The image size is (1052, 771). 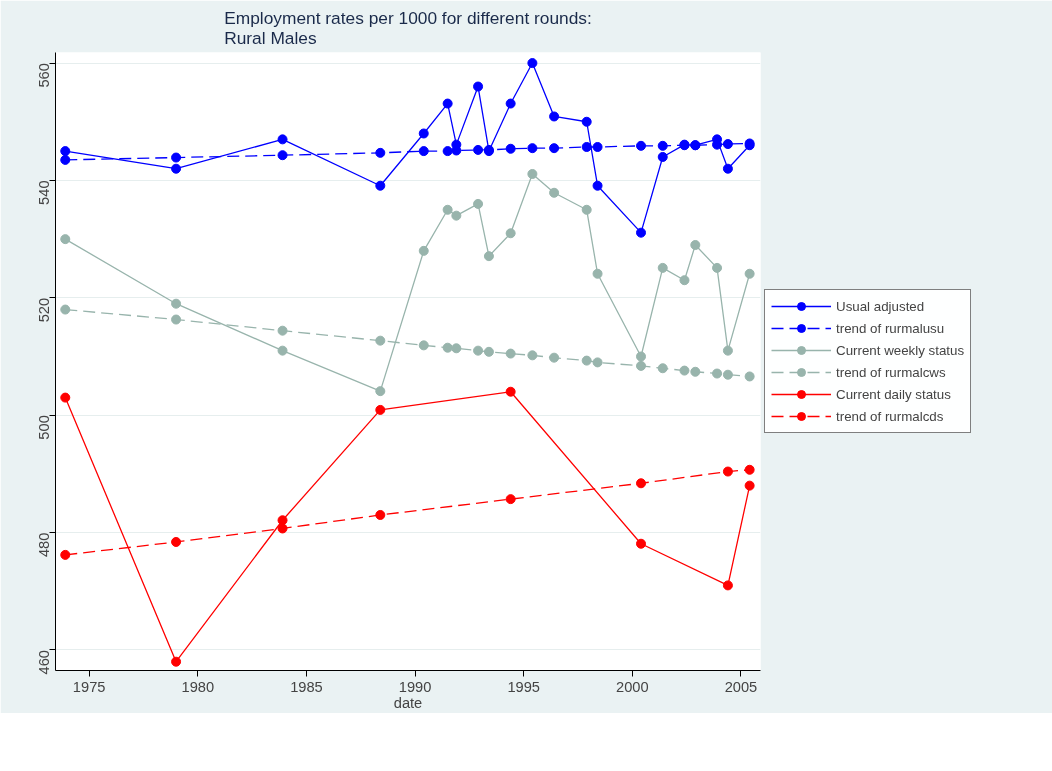 What do you see at coordinates (891, 372) in the screenshot?
I see `legend-label: trend of rurmalcws` at bounding box center [891, 372].